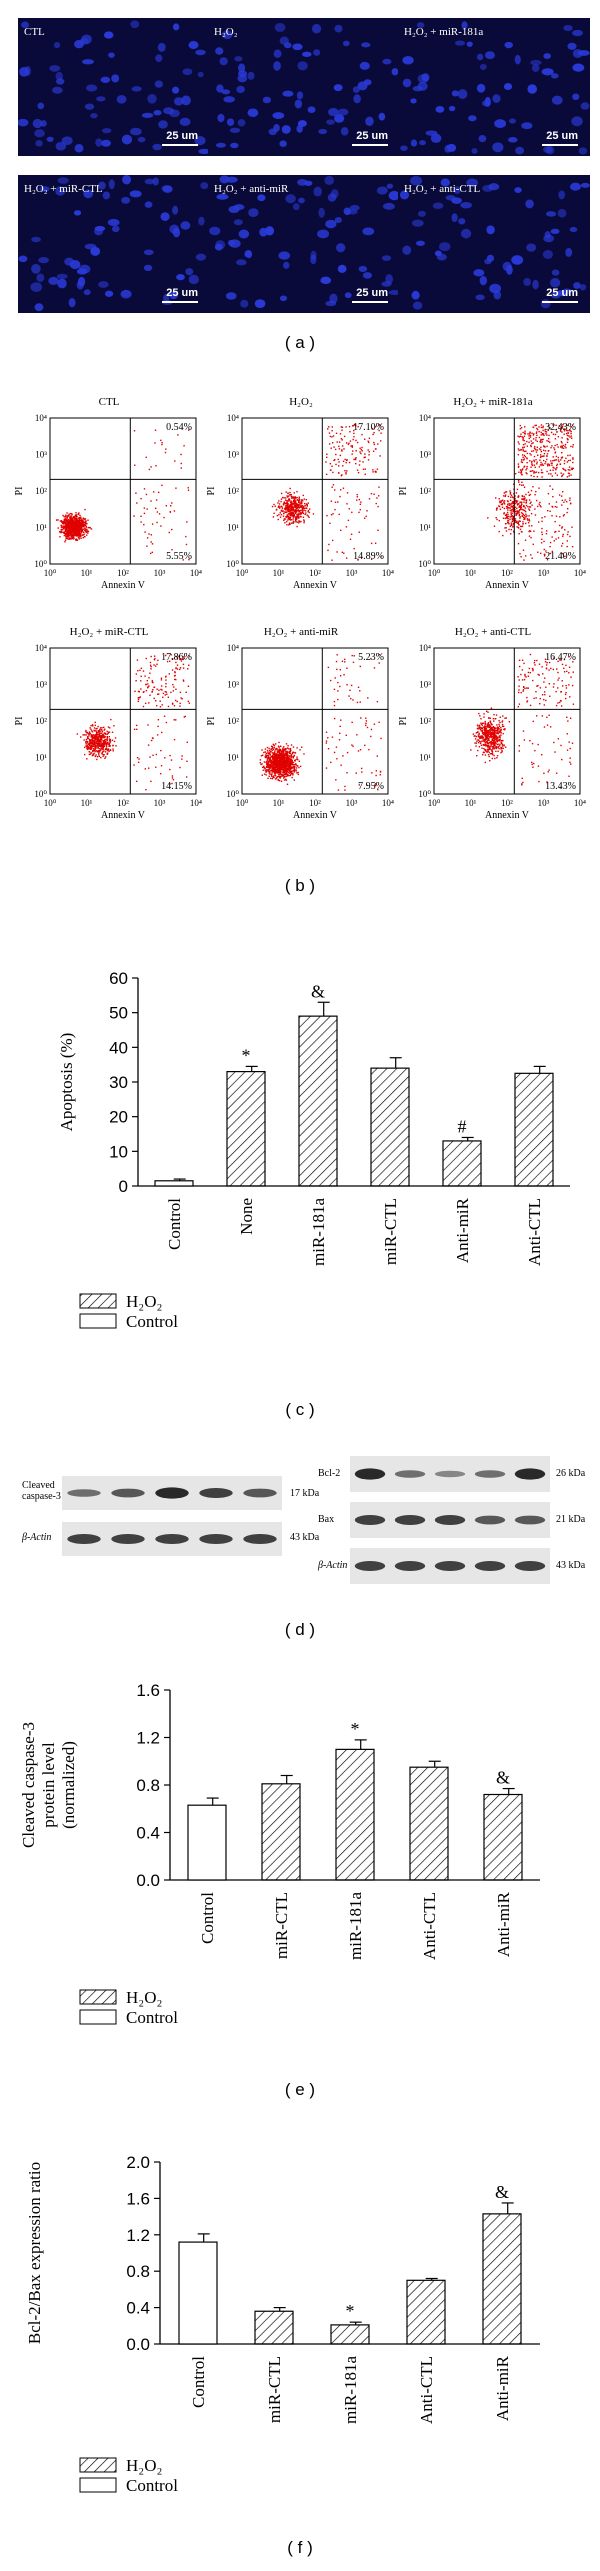 This screenshot has height=2571, width=600. Describe the element at coordinates (301, 632) in the screenshot. I see `flow-title: H₂O₂ + anti-miR` at that location.